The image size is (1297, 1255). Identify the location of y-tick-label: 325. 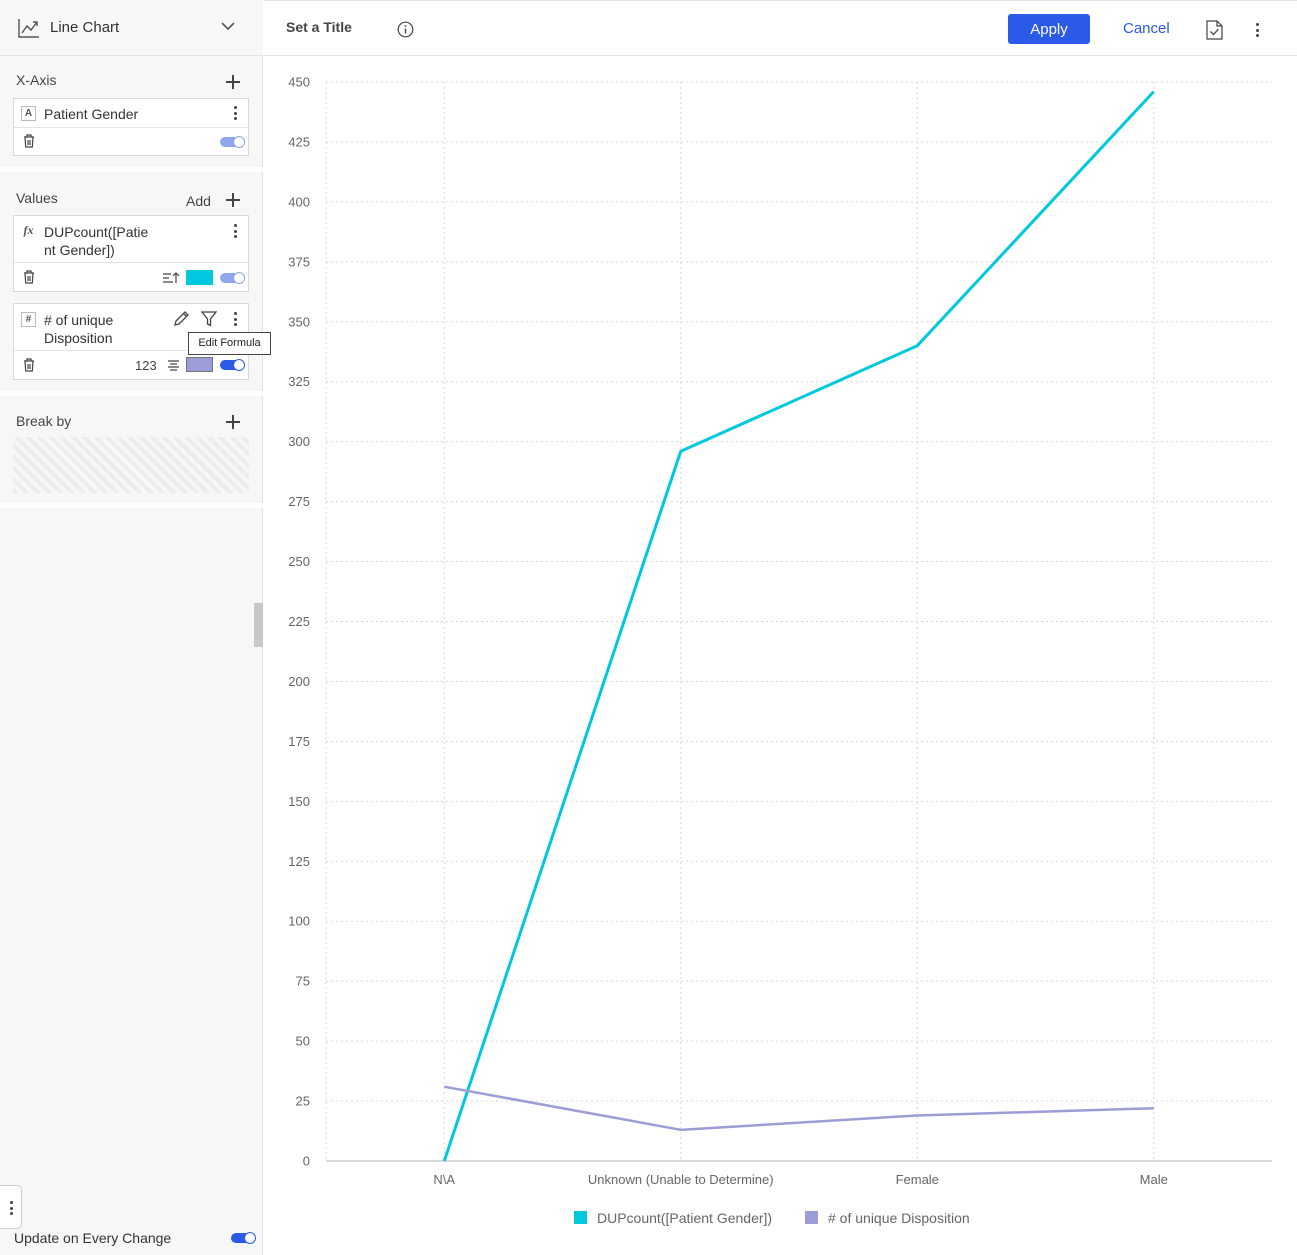
(299, 381).